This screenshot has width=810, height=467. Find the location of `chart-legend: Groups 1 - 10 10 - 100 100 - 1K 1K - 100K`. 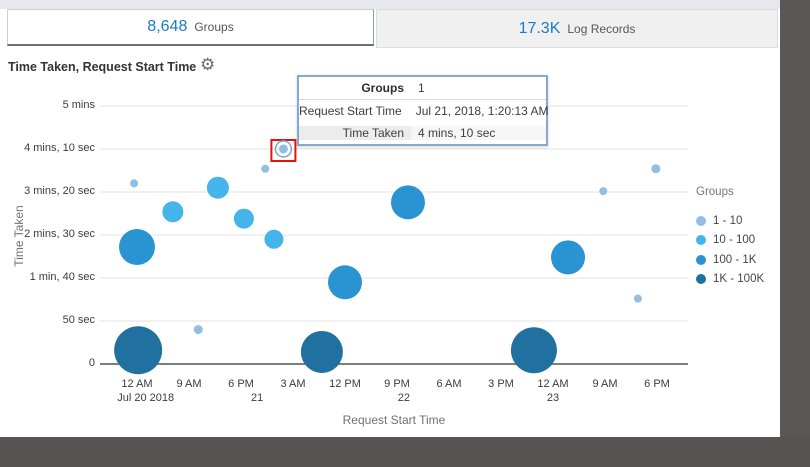

chart-legend: Groups 1 - 10 10 - 100 100 - 1K 1K - 100K is located at coordinates (730, 237).